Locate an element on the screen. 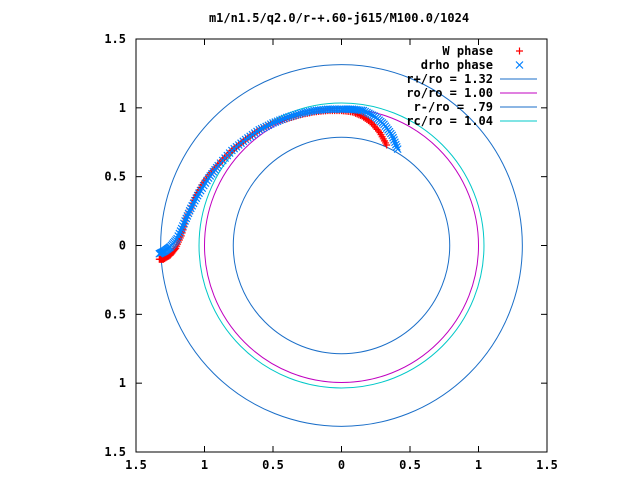 The width and height of the screenshot is (640, 480). legend-label-0: W phase is located at coordinates (467, 51).